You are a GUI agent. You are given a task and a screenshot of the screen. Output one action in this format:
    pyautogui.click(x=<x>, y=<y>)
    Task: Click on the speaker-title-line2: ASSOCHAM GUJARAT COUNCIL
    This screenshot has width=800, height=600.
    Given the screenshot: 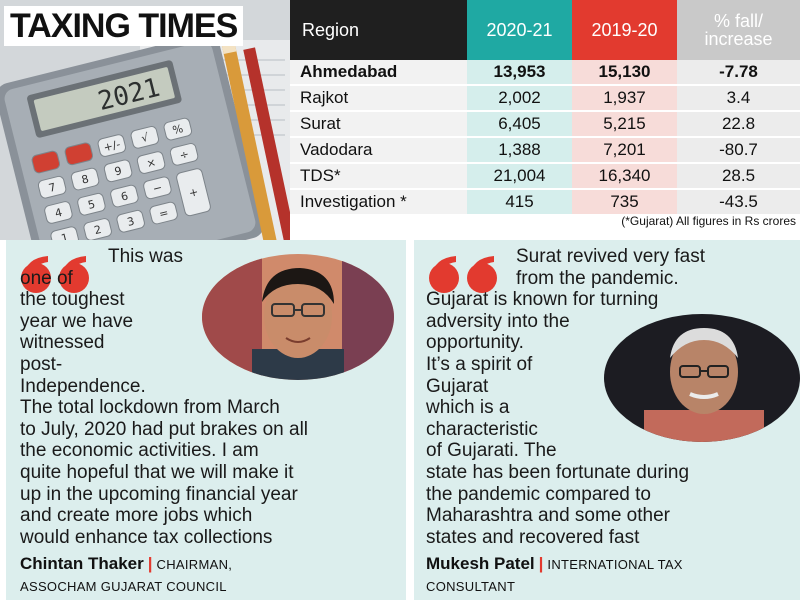 What is the action you would take?
    pyautogui.click(x=123, y=586)
    